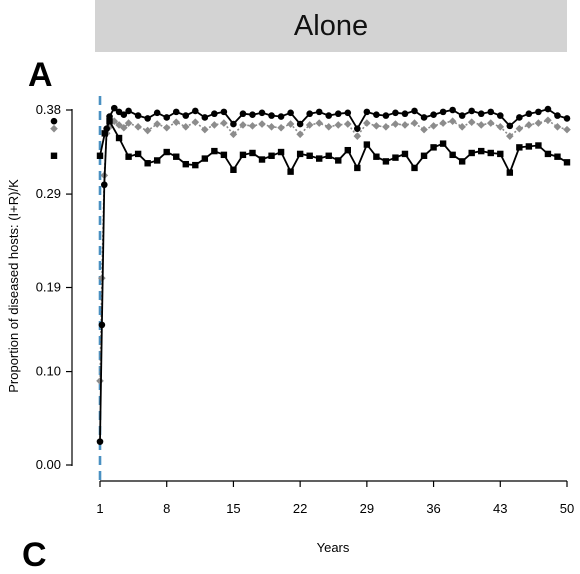  I want to click on banner-title: Alone, so click(331, 25).